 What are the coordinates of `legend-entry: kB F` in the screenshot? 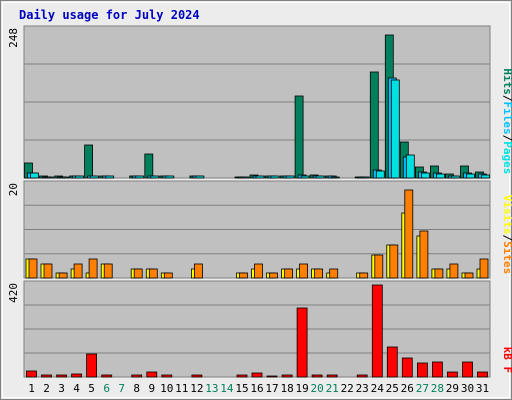 It's located at (506, 360).